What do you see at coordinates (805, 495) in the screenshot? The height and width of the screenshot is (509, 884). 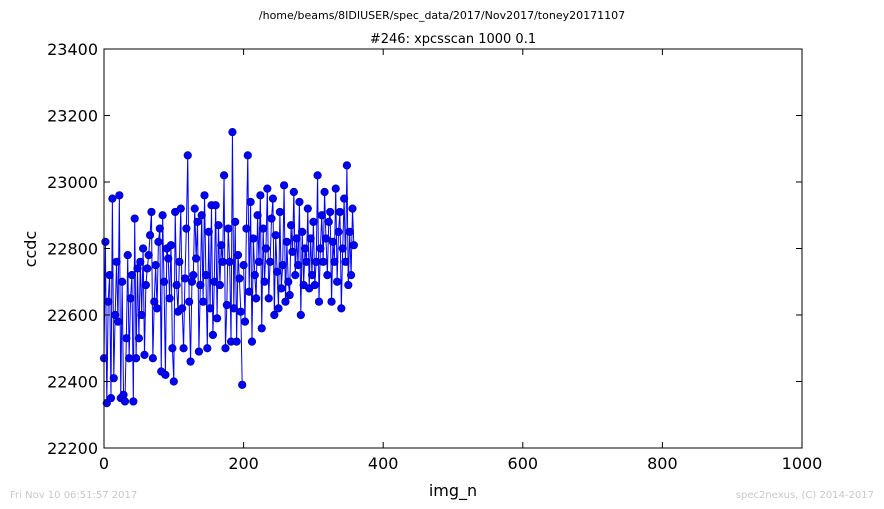 I see `footer-credit: spec2nexus, (C) 2014-2017` at bounding box center [805, 495].